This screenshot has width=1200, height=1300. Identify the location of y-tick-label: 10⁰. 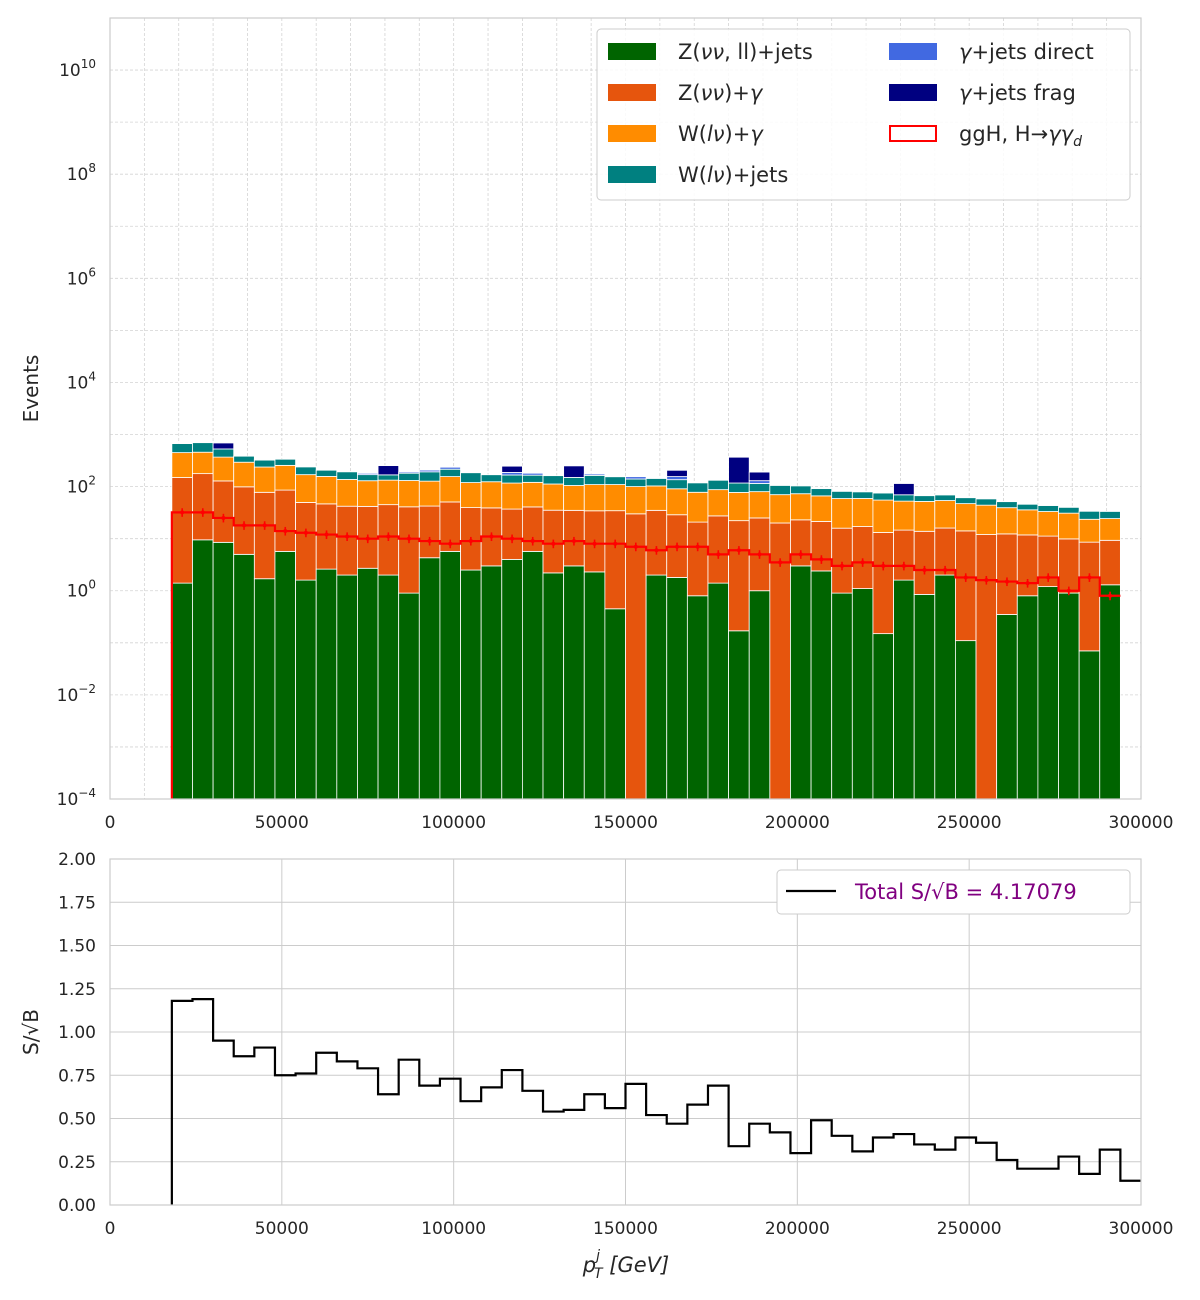
(81, 590).